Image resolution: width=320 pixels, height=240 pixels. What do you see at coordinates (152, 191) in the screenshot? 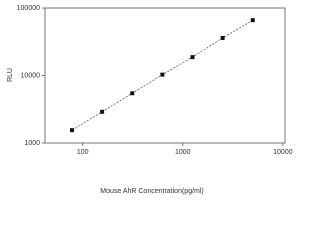
I see `x-axis-label: Mouse AhR Concentration(pg/ml)` at bounding box center [152, 191].